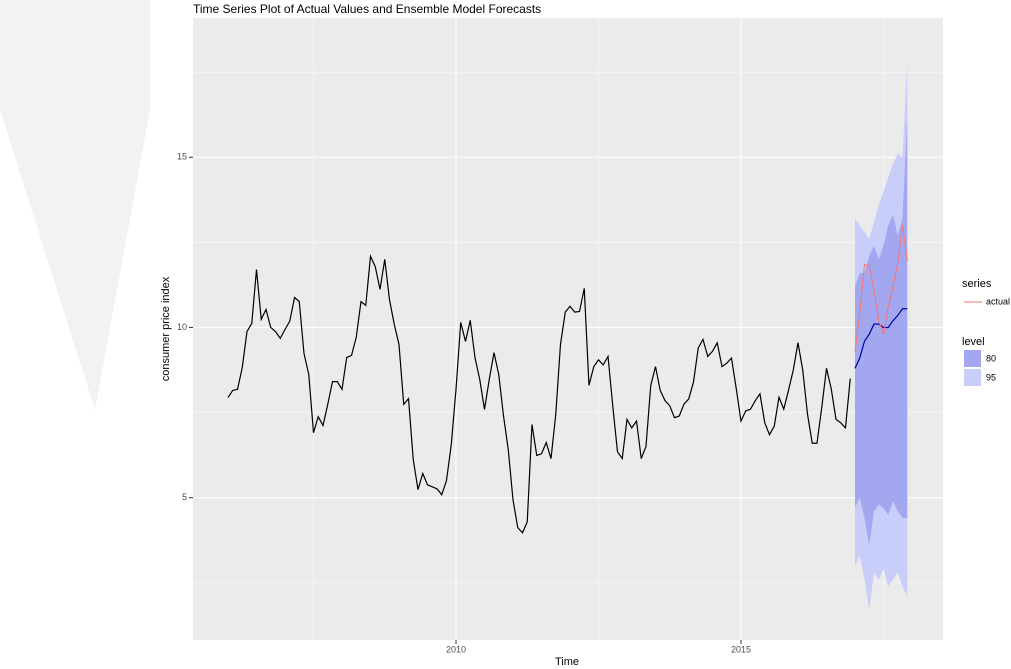 This screenshot has width=1011, height=669. What do you see at coordinates (973, 342) in the screenshot?
I see `legend-title: level` at bounding box center [973, 342].